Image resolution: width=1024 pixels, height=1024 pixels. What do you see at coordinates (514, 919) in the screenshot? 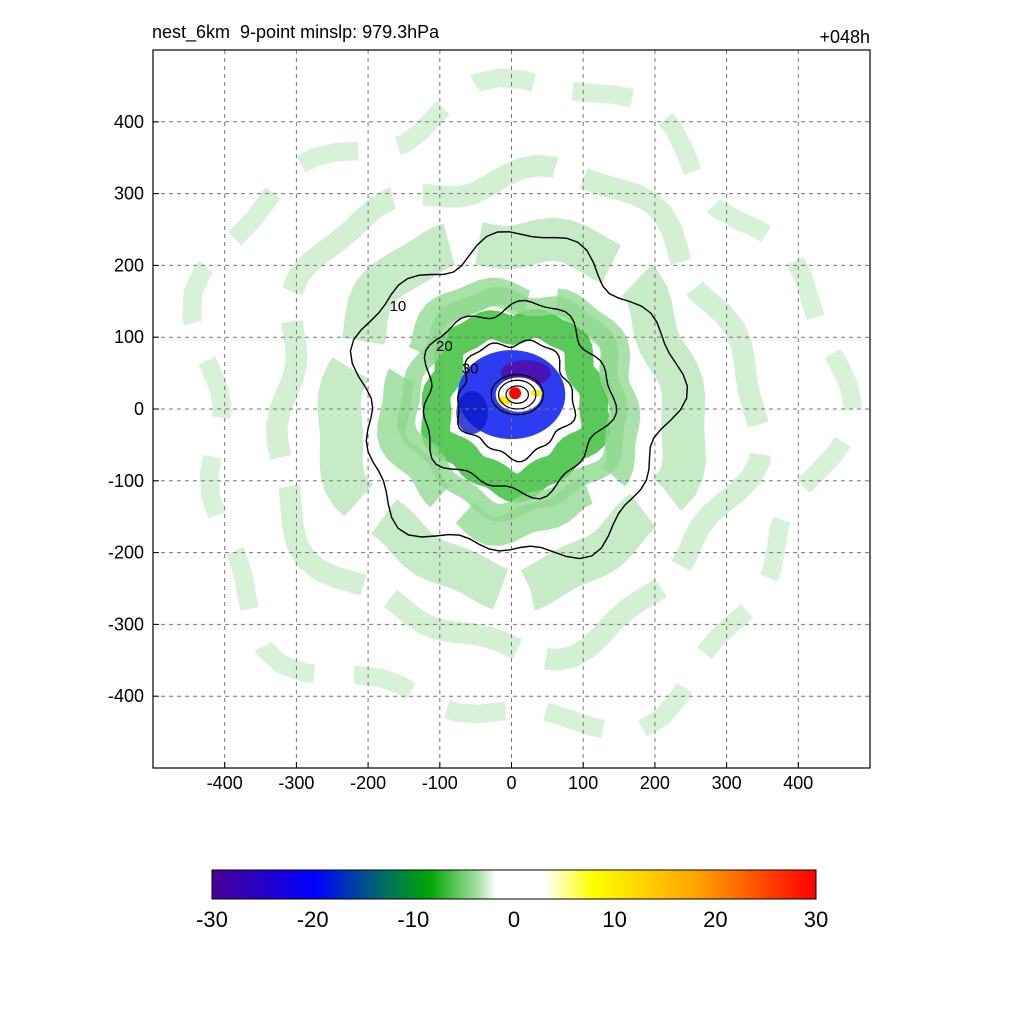
I see `colorbar-tick-label: 0` at bounding box center [514, 919].